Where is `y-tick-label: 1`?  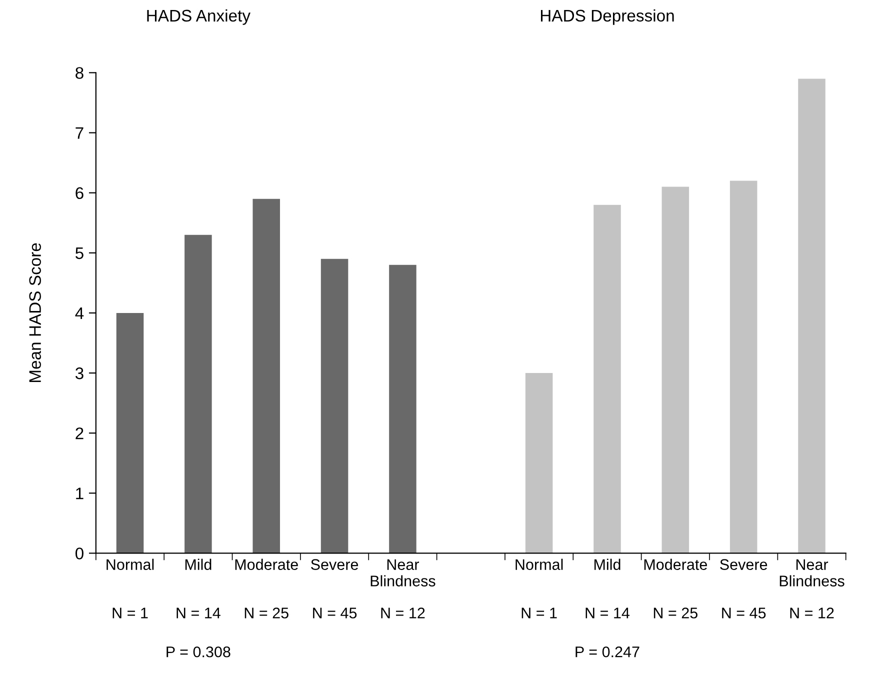
y-tick-label: 1 is located at coordinates (80, 494).